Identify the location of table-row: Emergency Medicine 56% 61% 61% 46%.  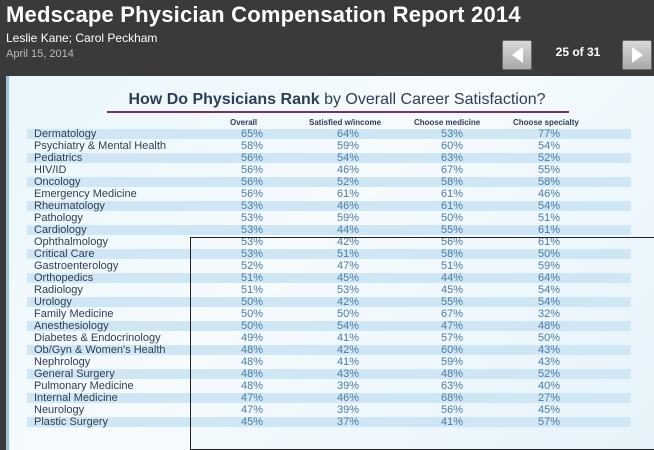
(329, 194).